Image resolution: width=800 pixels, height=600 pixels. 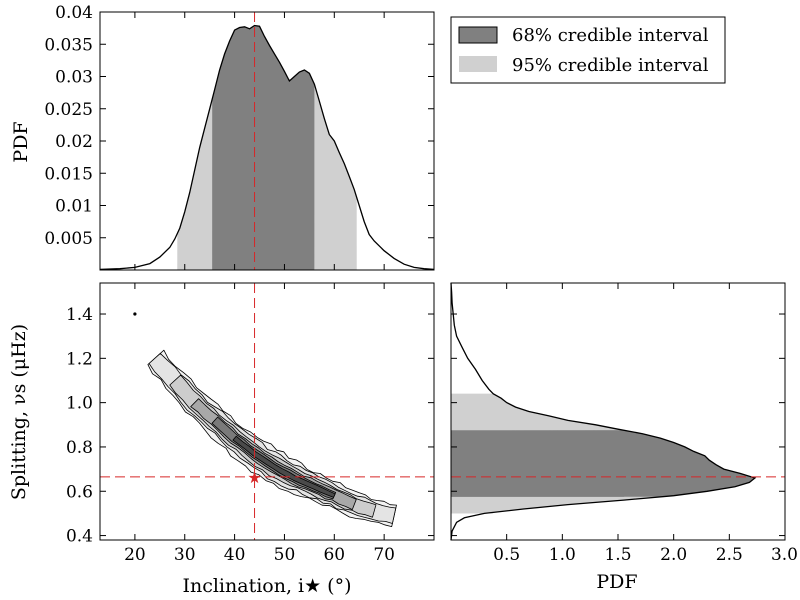 What do you see at coordinates (21, 141) in the screenshot?
I see `pdf-y-axis-label: PDF` at bounding box center [21, 141].